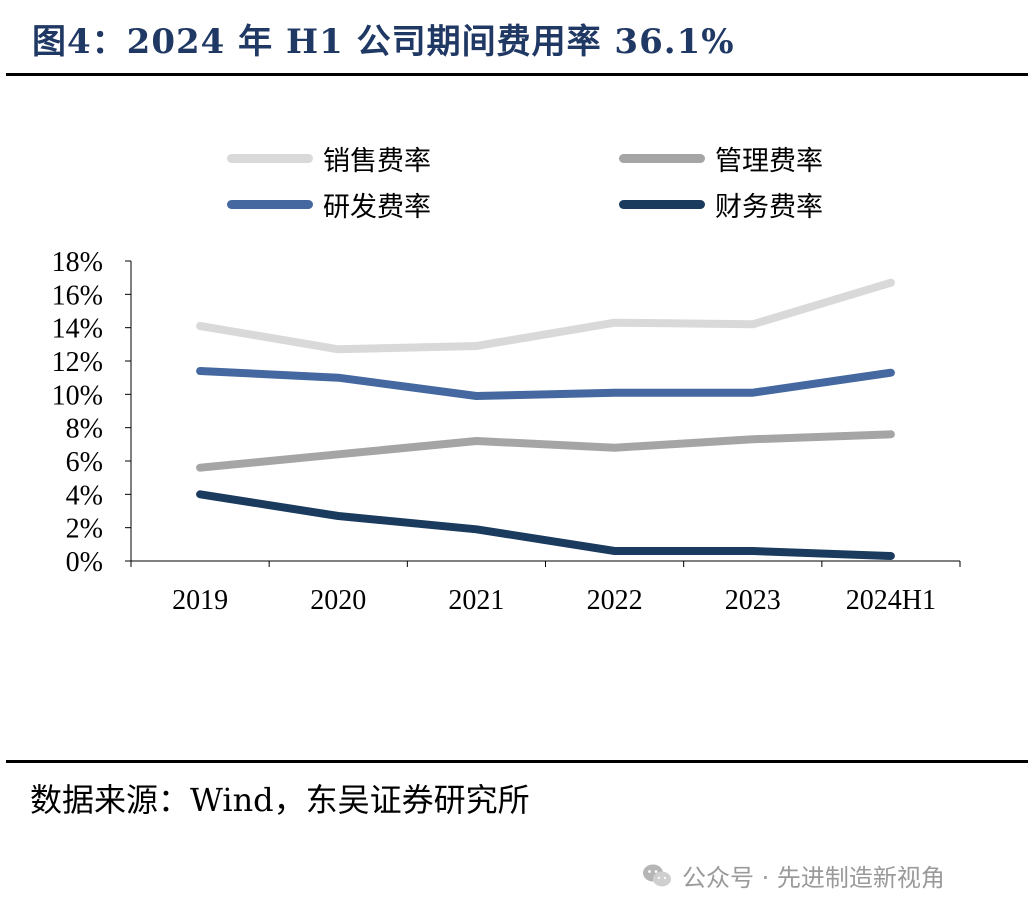  I want to click on y-tick-label: 10%, so click(77, 395).